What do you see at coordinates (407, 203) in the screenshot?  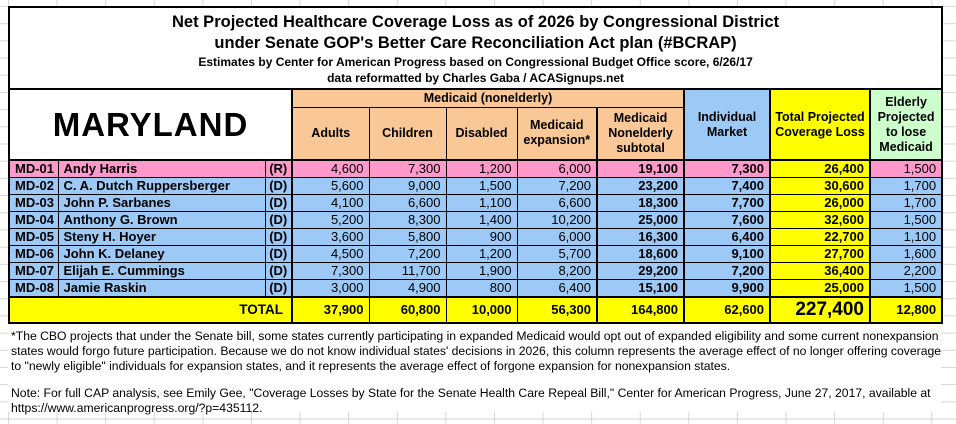 I see `cell-children: 6,600` at bounding box center [407, 203].